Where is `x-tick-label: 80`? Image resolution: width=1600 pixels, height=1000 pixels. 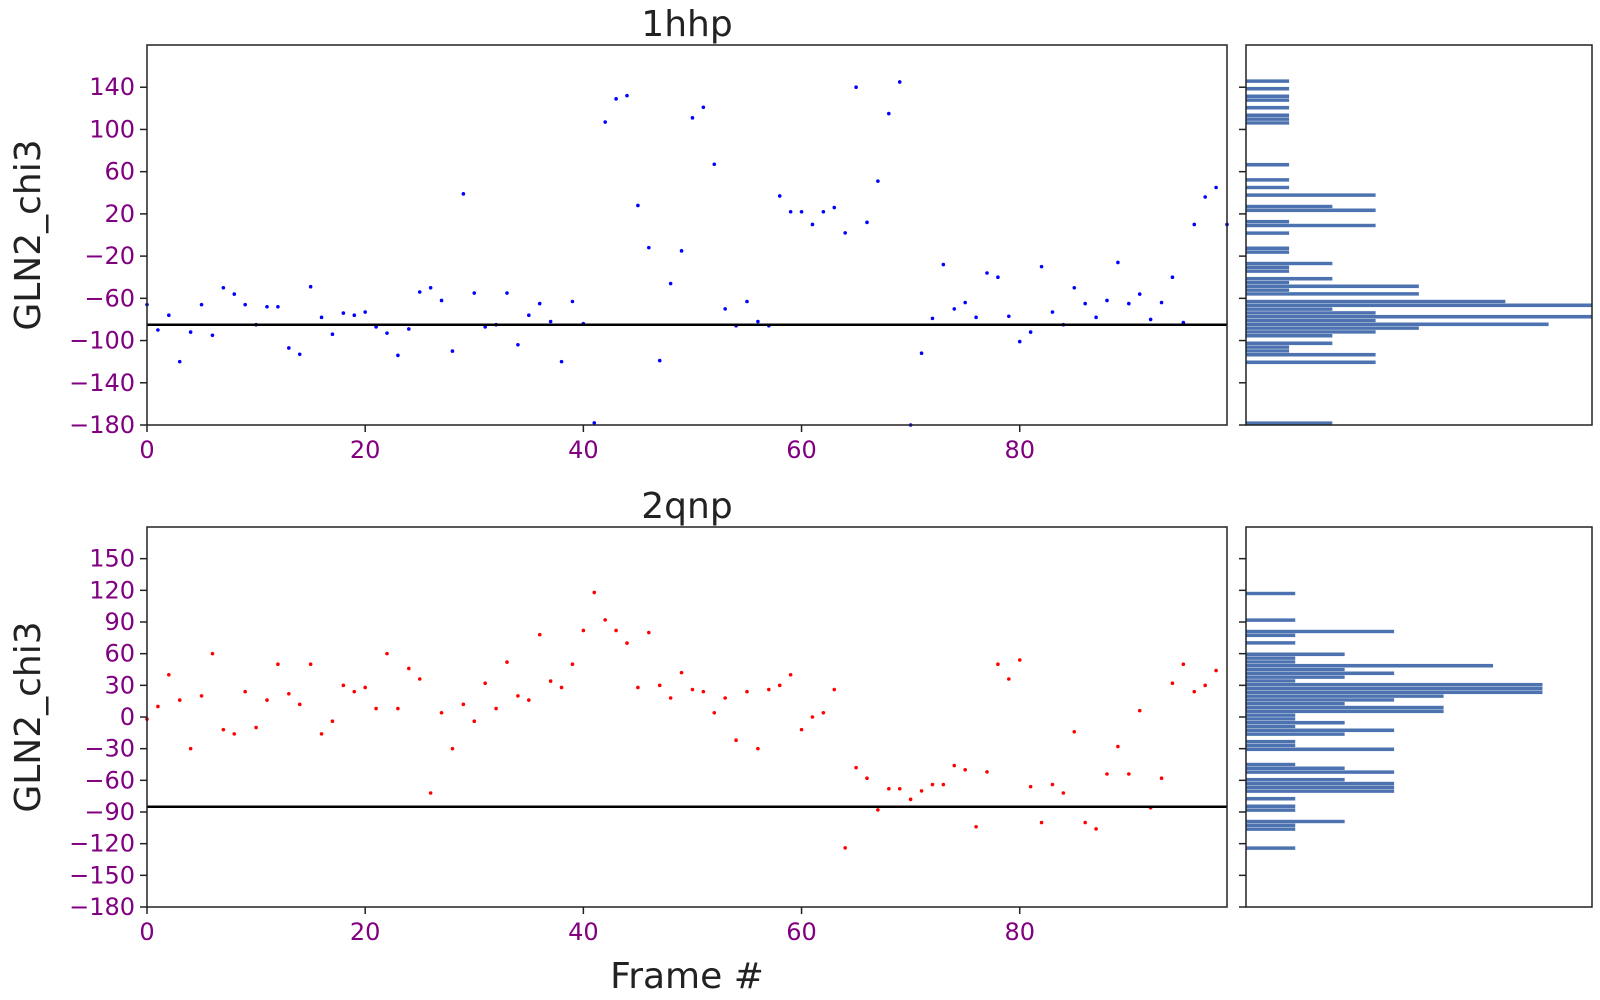 x-tick-label: 80 is located at coordinates (1019, 932).